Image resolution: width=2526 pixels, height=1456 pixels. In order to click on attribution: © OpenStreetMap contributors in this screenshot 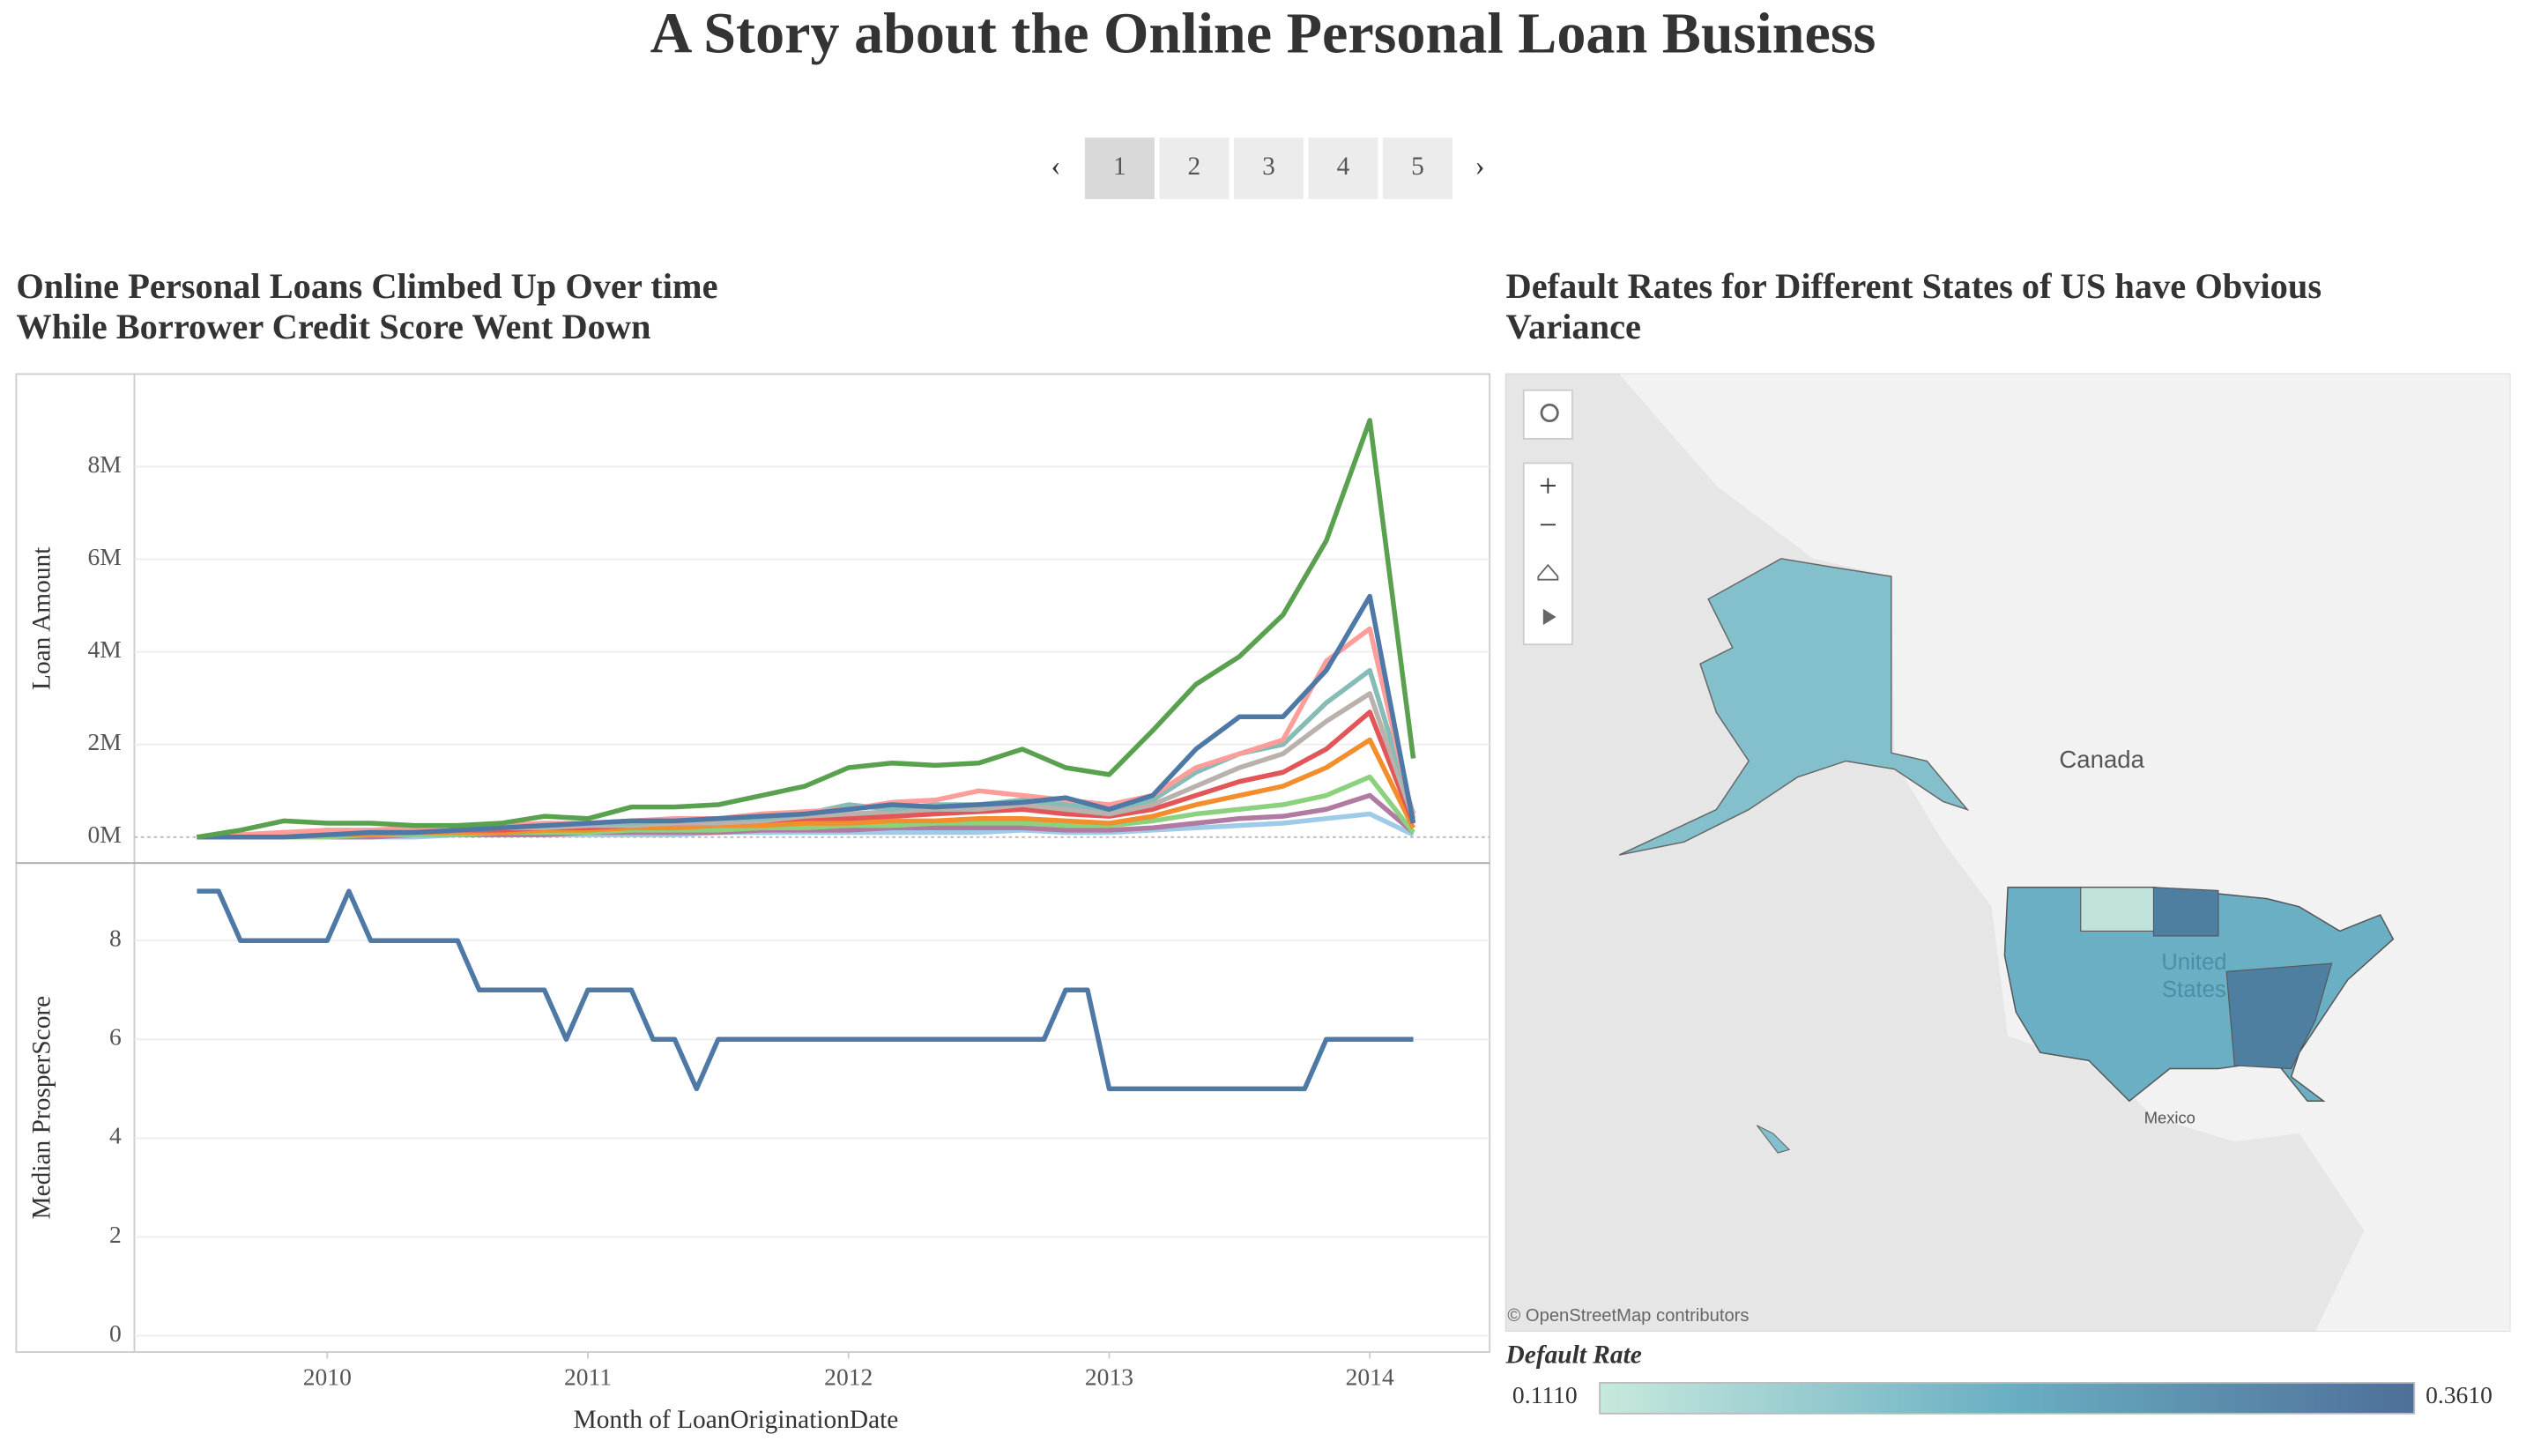, I will do `click(1628, 1316)`.